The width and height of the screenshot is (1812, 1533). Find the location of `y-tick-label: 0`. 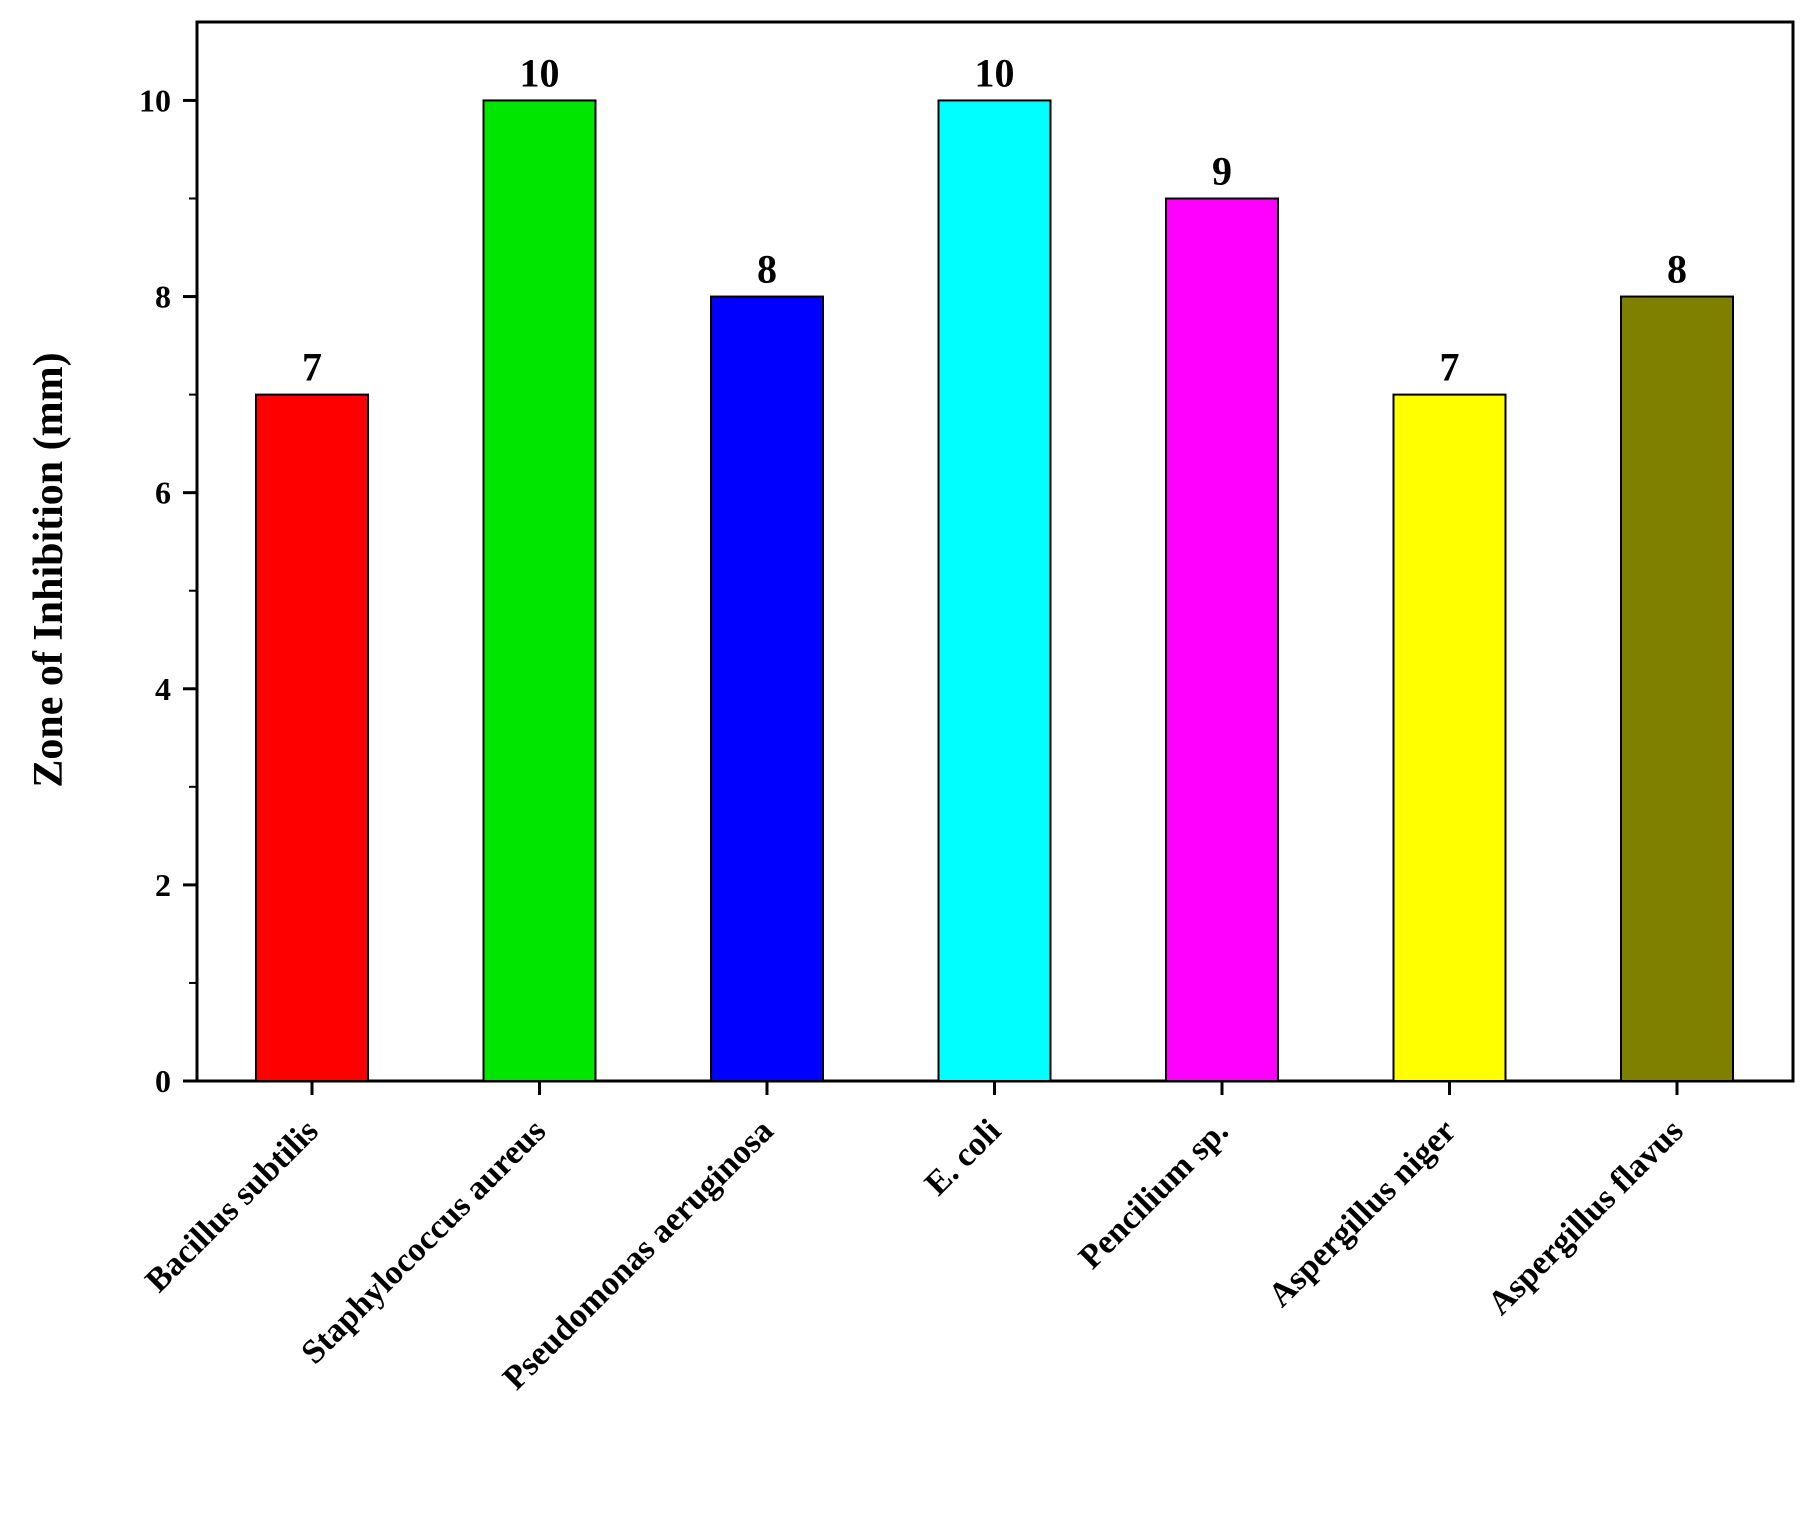

y-tick-label: 0 is located at coordinates (163, 1081).